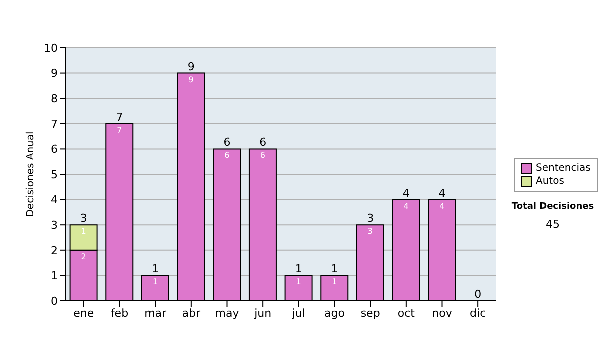 The image size is (600, 340). I want to click on total-label: 7, so click(120, 117).